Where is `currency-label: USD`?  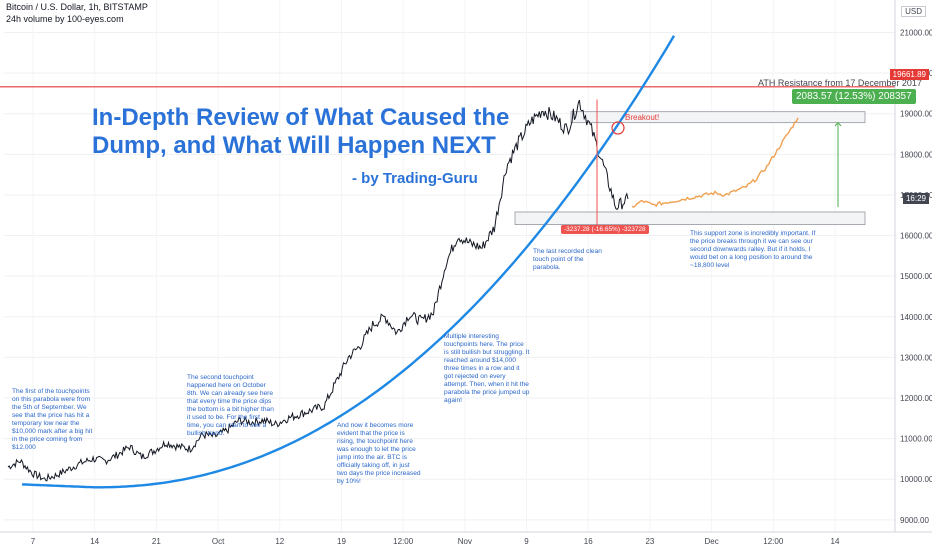 currency-label: USD is located at coordinates (913, 11).